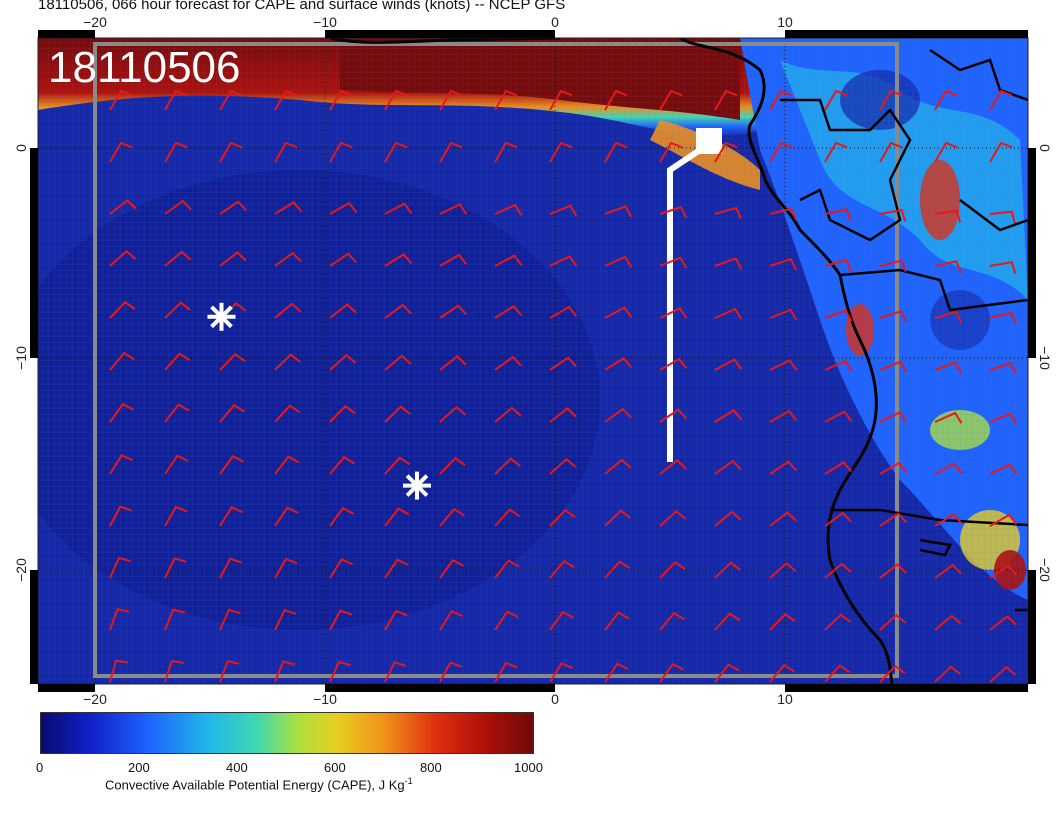 The height and width of the screenshot is (816, 1056). Describe the element at coordinates (40, 767) in the screenshot. I see `colorbar-label-0: 0` at that location.